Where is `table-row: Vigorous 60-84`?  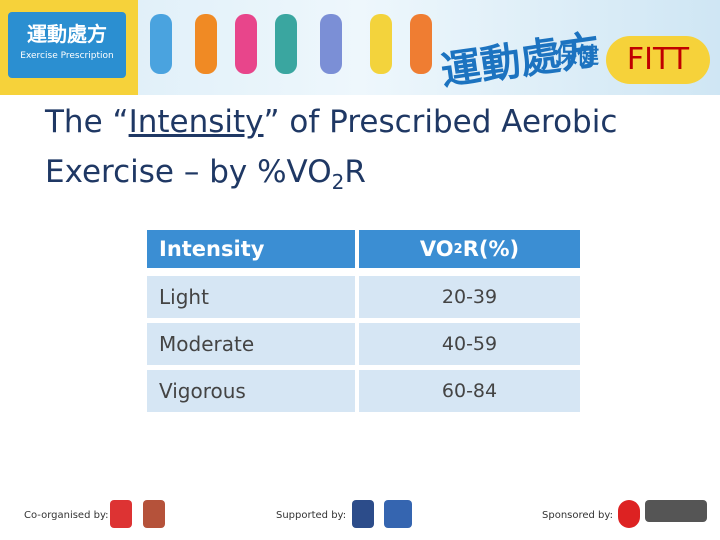 table-row: Vigorous 60-84 is located at coordinates (363, 391).